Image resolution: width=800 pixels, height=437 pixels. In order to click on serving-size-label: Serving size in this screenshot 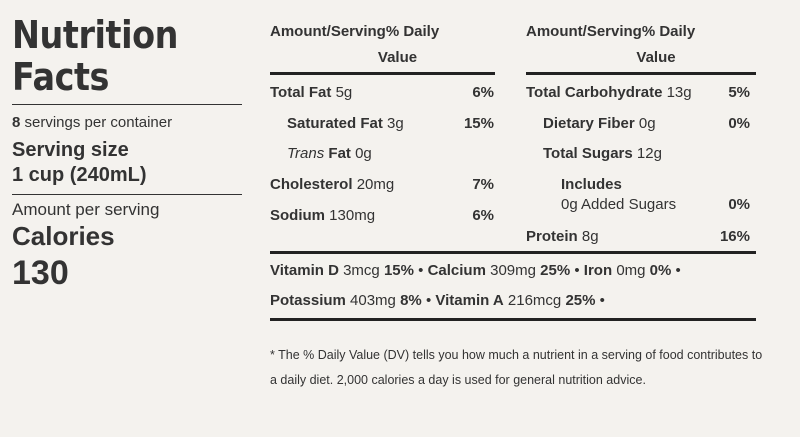, I will do `click(70, 150)`.